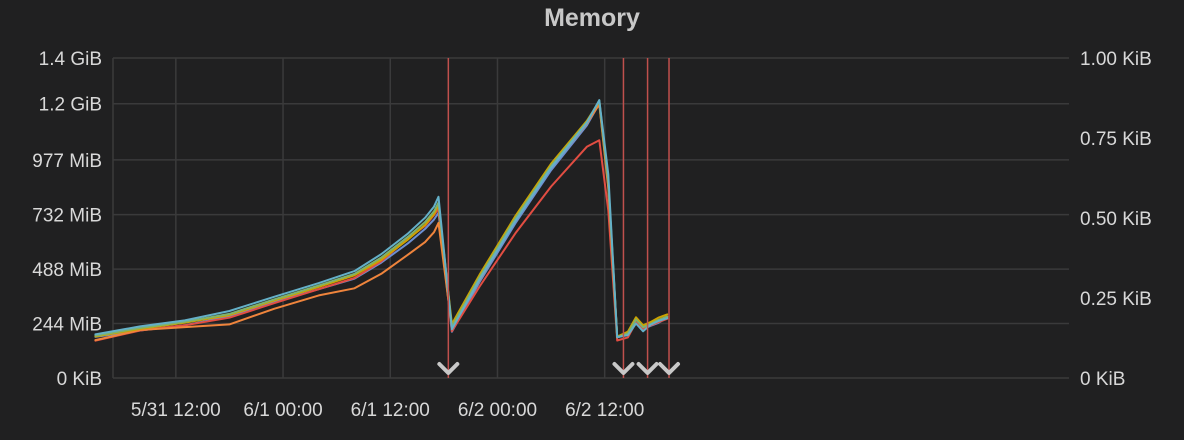 This screenshot has height=440, width=1184. What do you see at coordinates (592, 18) in the screenshot?
I see `panel-title: Memory` at bounding box center [592, 18].